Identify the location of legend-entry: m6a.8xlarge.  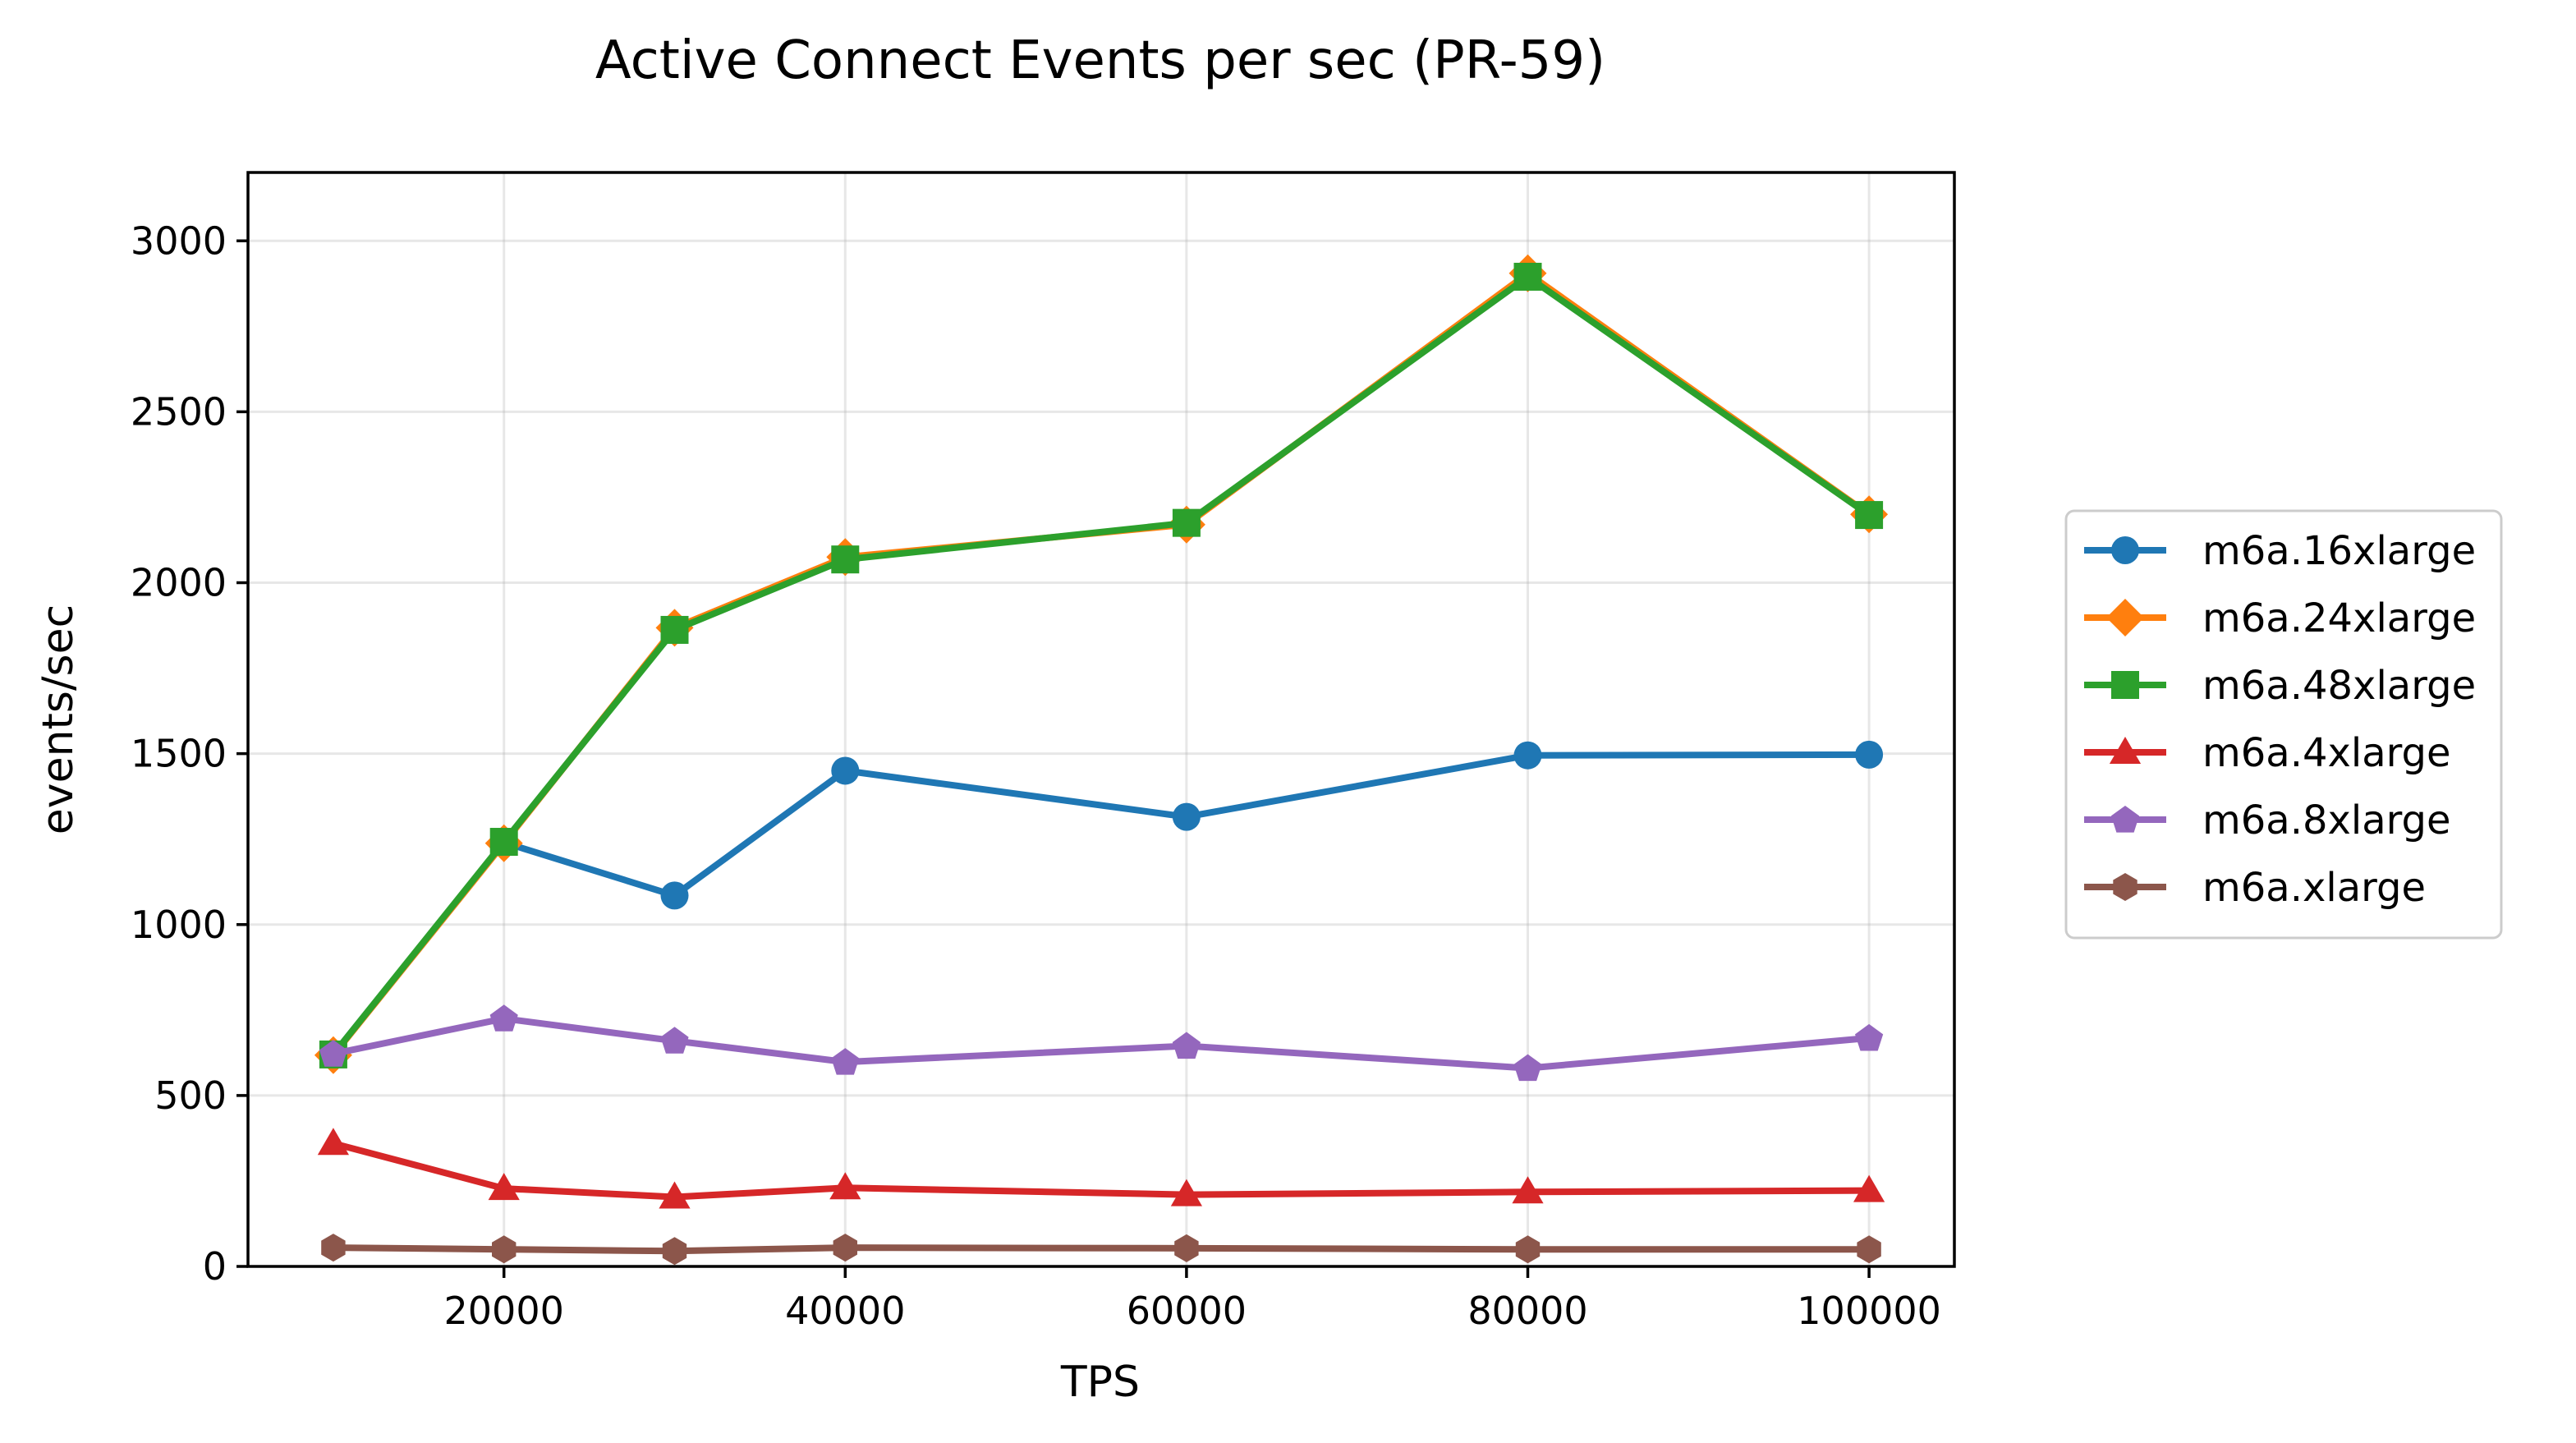
(2267, 820).